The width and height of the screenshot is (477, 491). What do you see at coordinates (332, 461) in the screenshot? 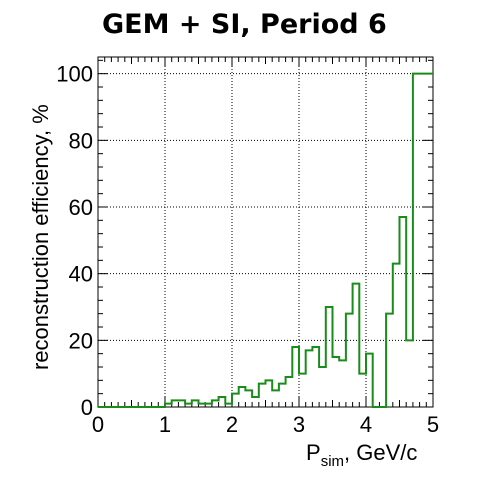
I see `x-axis-label-sub: sim` at bounding box center [332, 461].